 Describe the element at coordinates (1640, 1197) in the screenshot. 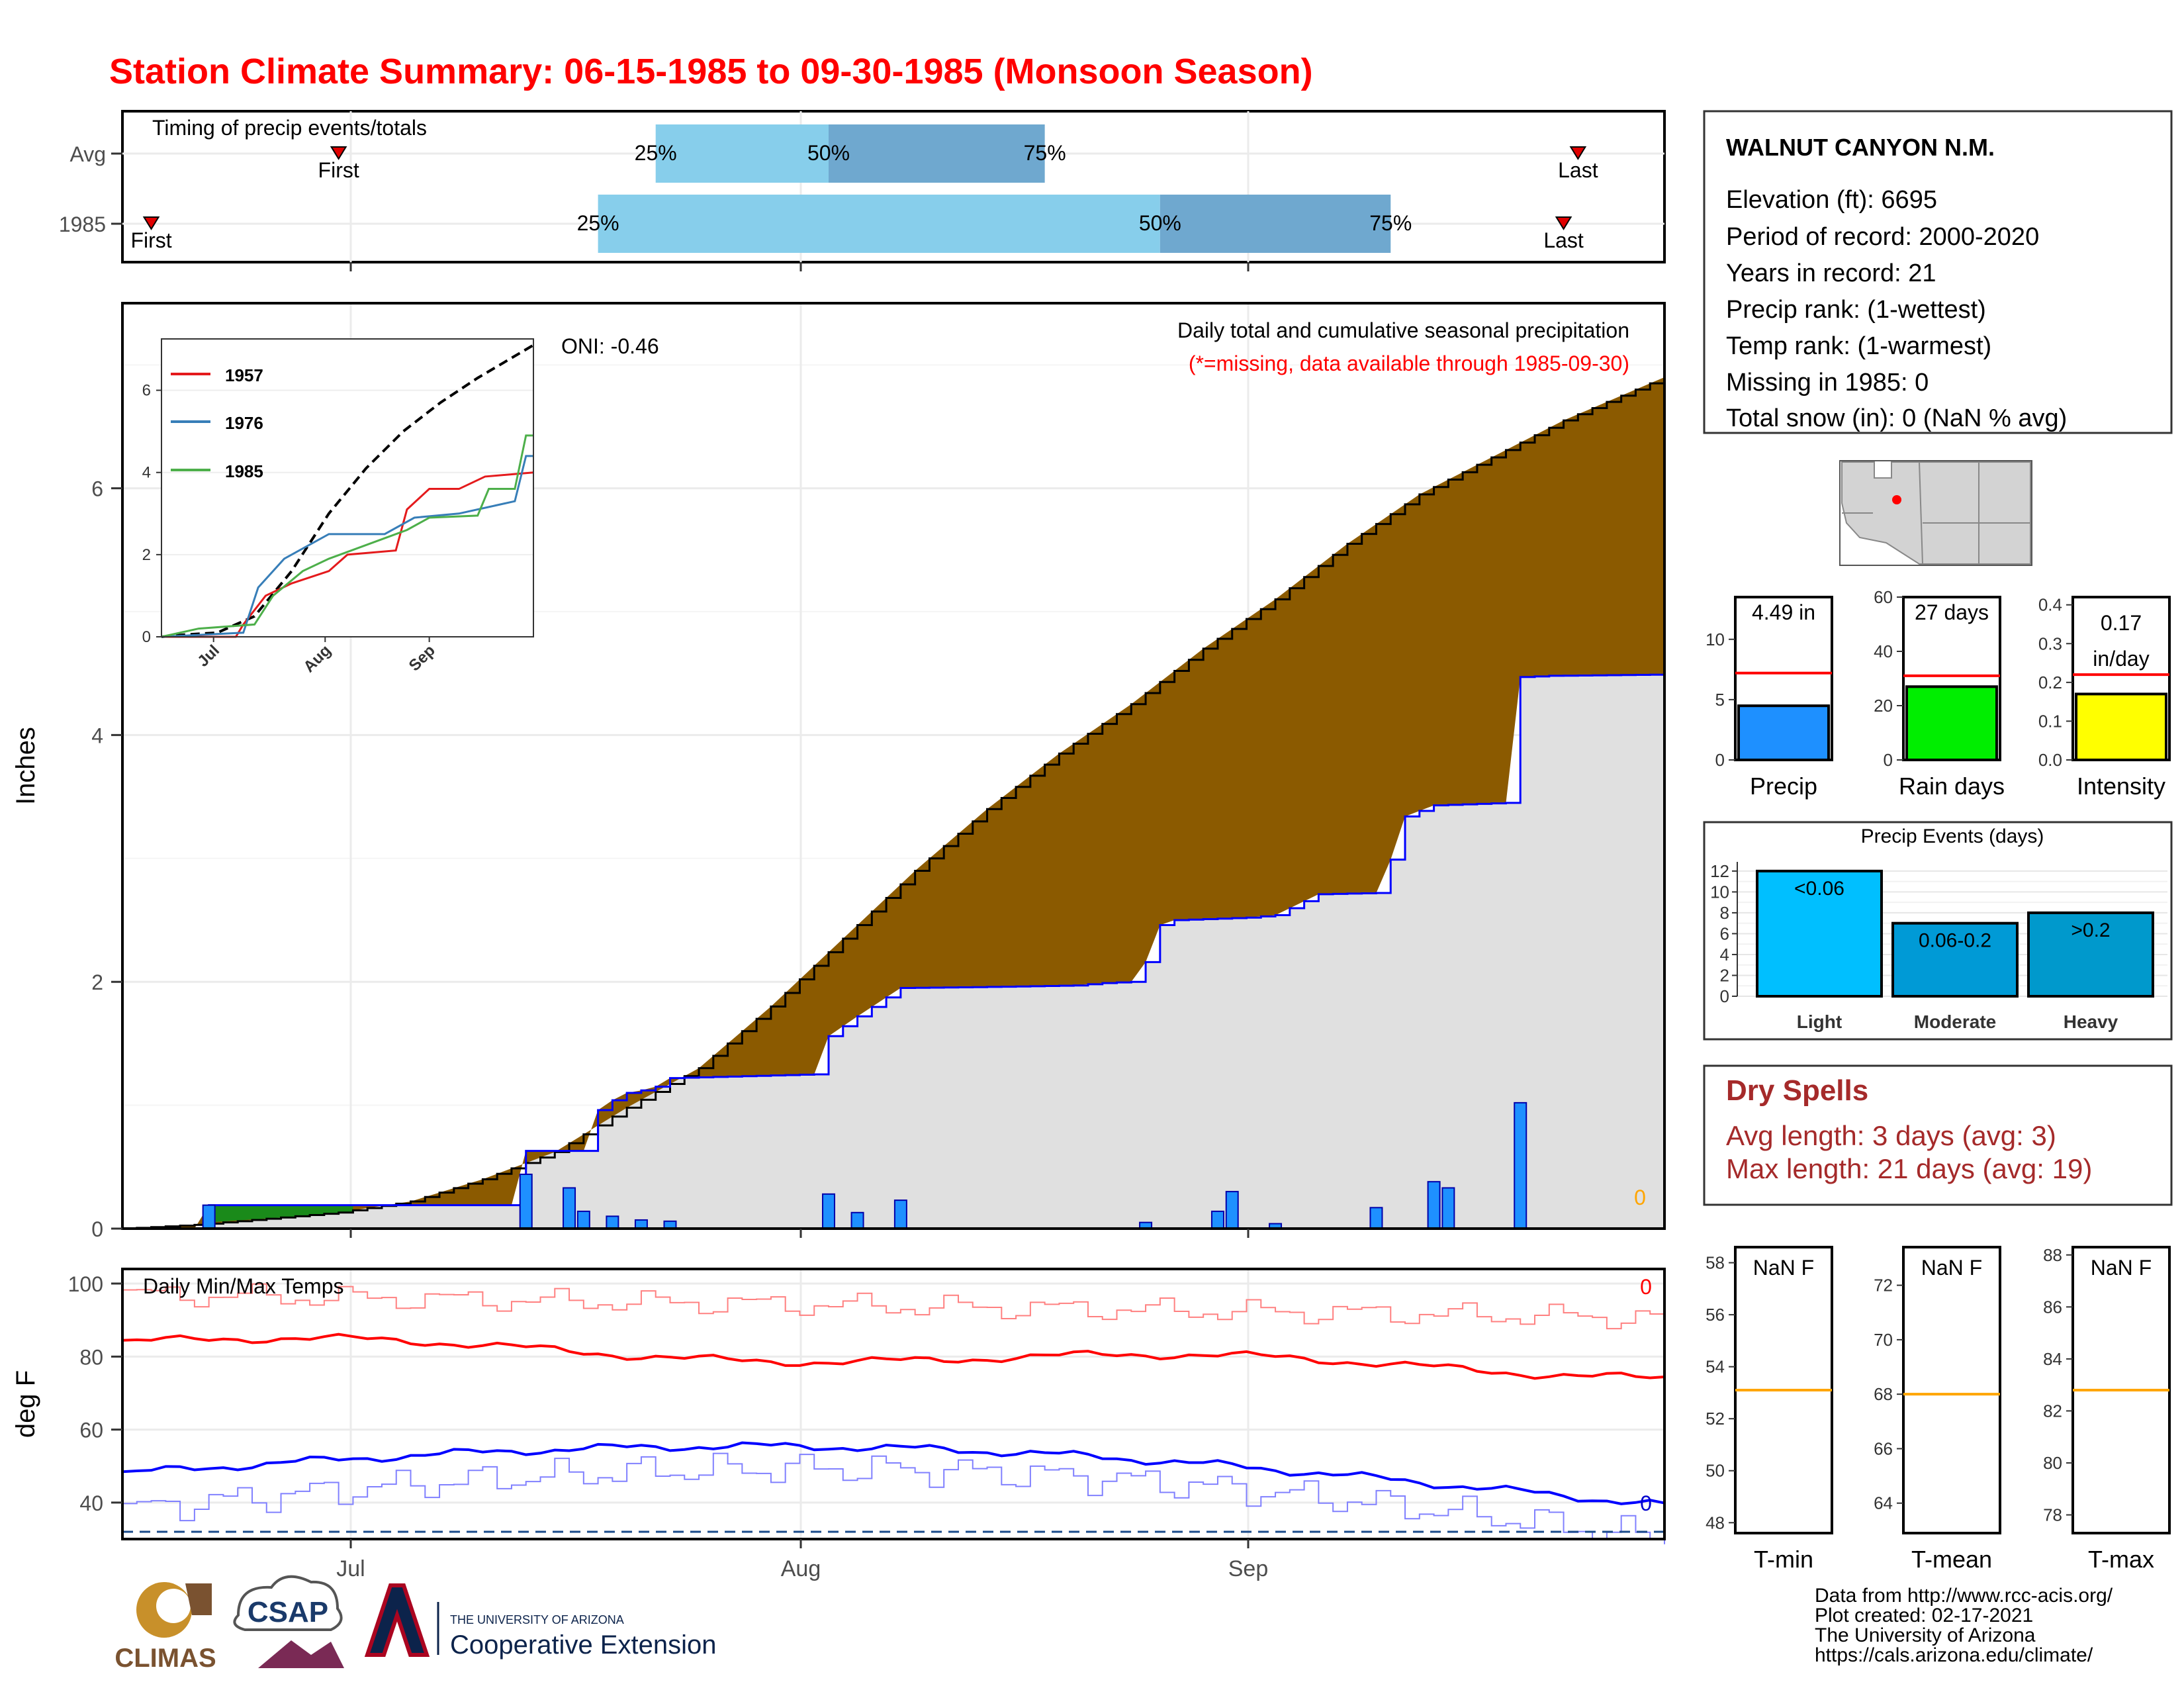

I see `precip-zero-label: 0` at that location.